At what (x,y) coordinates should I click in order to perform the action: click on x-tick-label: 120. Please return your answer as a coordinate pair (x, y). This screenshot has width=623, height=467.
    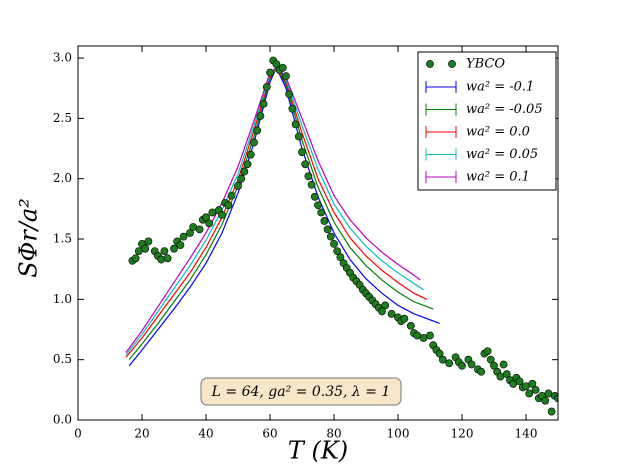
    Looking at the image, I should click on (462, 434).